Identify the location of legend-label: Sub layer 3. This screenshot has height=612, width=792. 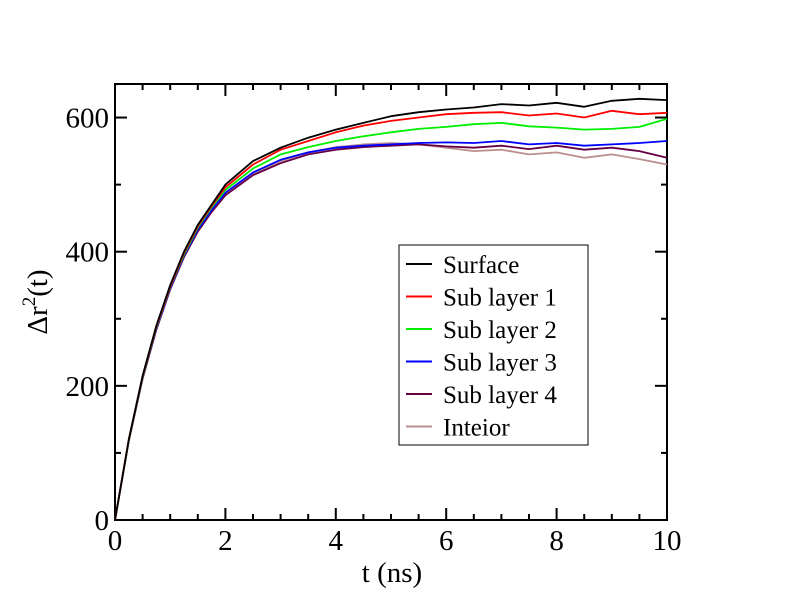
(500, 363).